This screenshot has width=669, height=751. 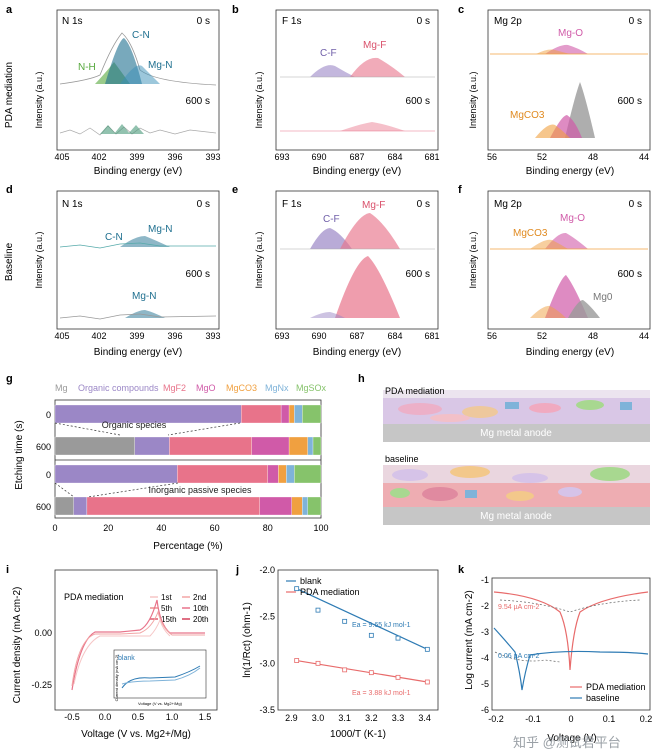 What do you see at coordinates (603, 297) in the screenshot?
I see `label-f-mg0: Mg0` at bounding box center [603, 297].